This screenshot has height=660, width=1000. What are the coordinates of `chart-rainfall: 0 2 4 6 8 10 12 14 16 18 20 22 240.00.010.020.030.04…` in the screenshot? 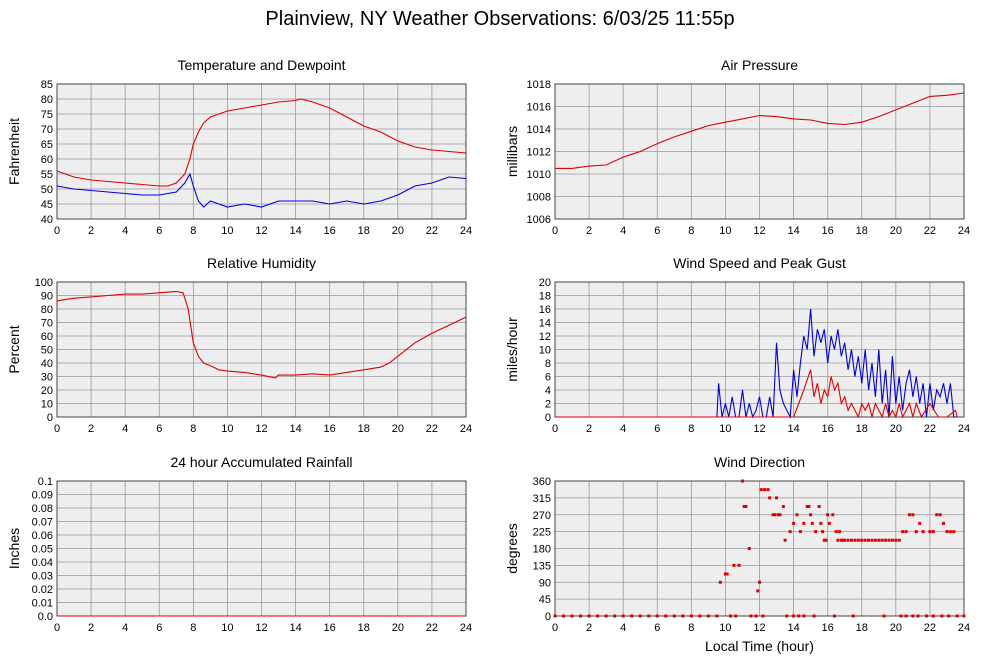 It's located at (239, 544).